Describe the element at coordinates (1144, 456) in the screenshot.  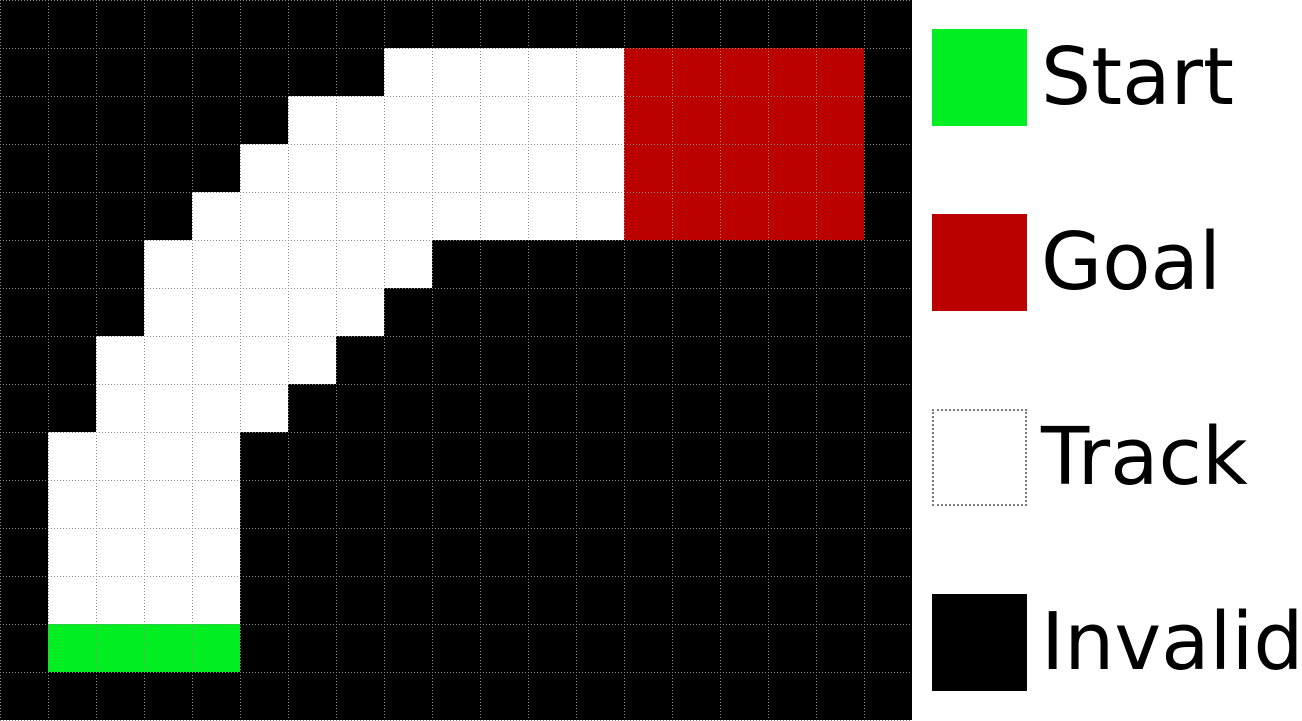
I see `legend-label-track: Track` at that location.